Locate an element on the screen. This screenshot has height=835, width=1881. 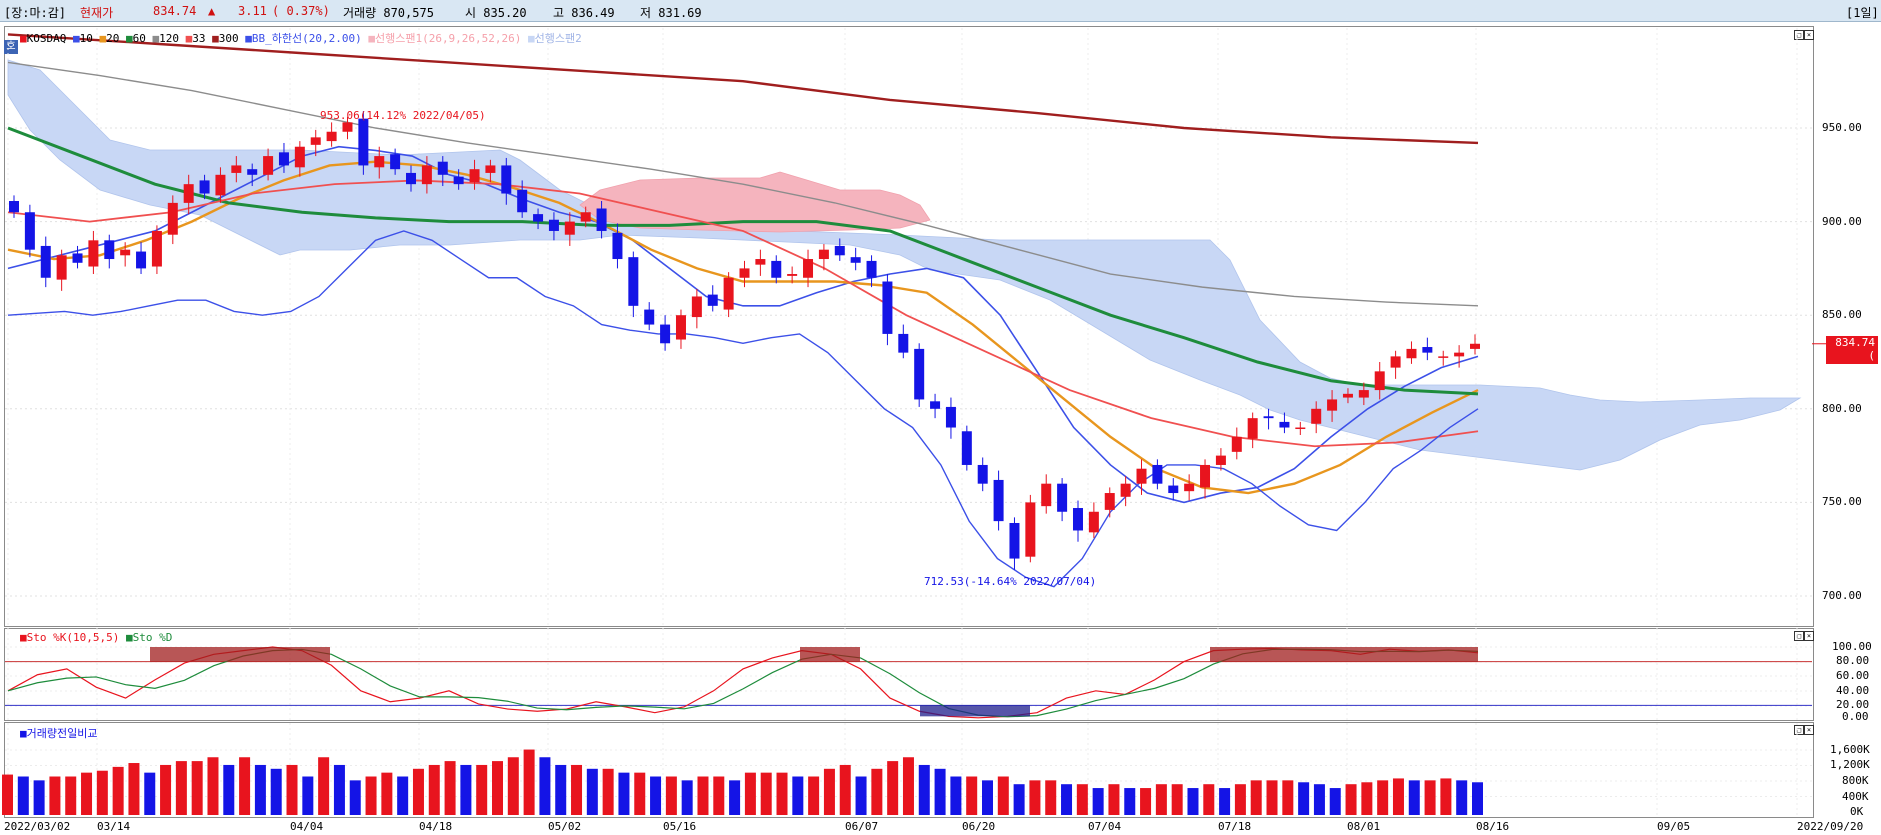
high-annotation: 953.06(14.12% 2022/04/05) is located at coordinates (403, 115).